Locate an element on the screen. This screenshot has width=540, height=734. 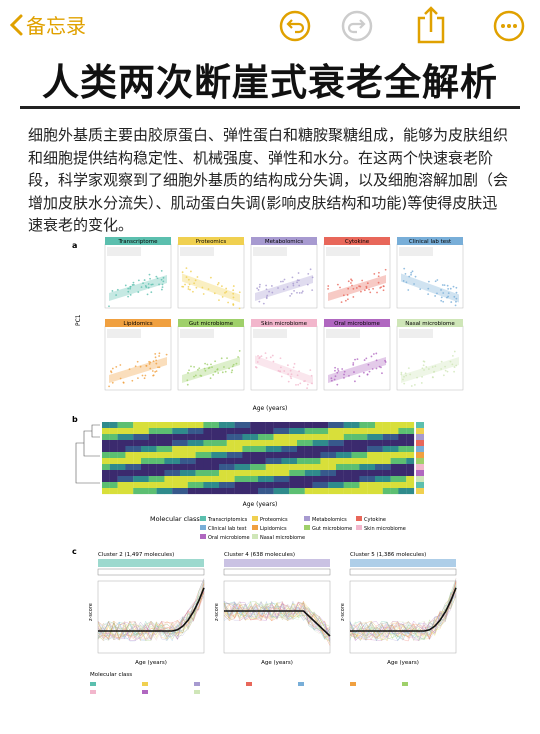
trajectory is located at coordinates (277, 620).